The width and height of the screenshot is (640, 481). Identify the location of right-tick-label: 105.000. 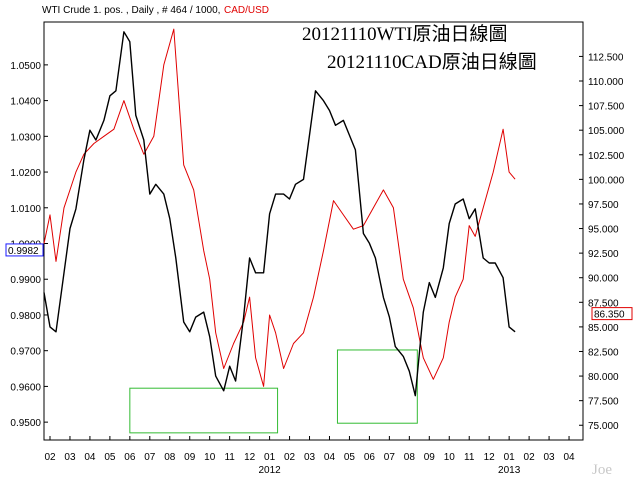
(606, 131).